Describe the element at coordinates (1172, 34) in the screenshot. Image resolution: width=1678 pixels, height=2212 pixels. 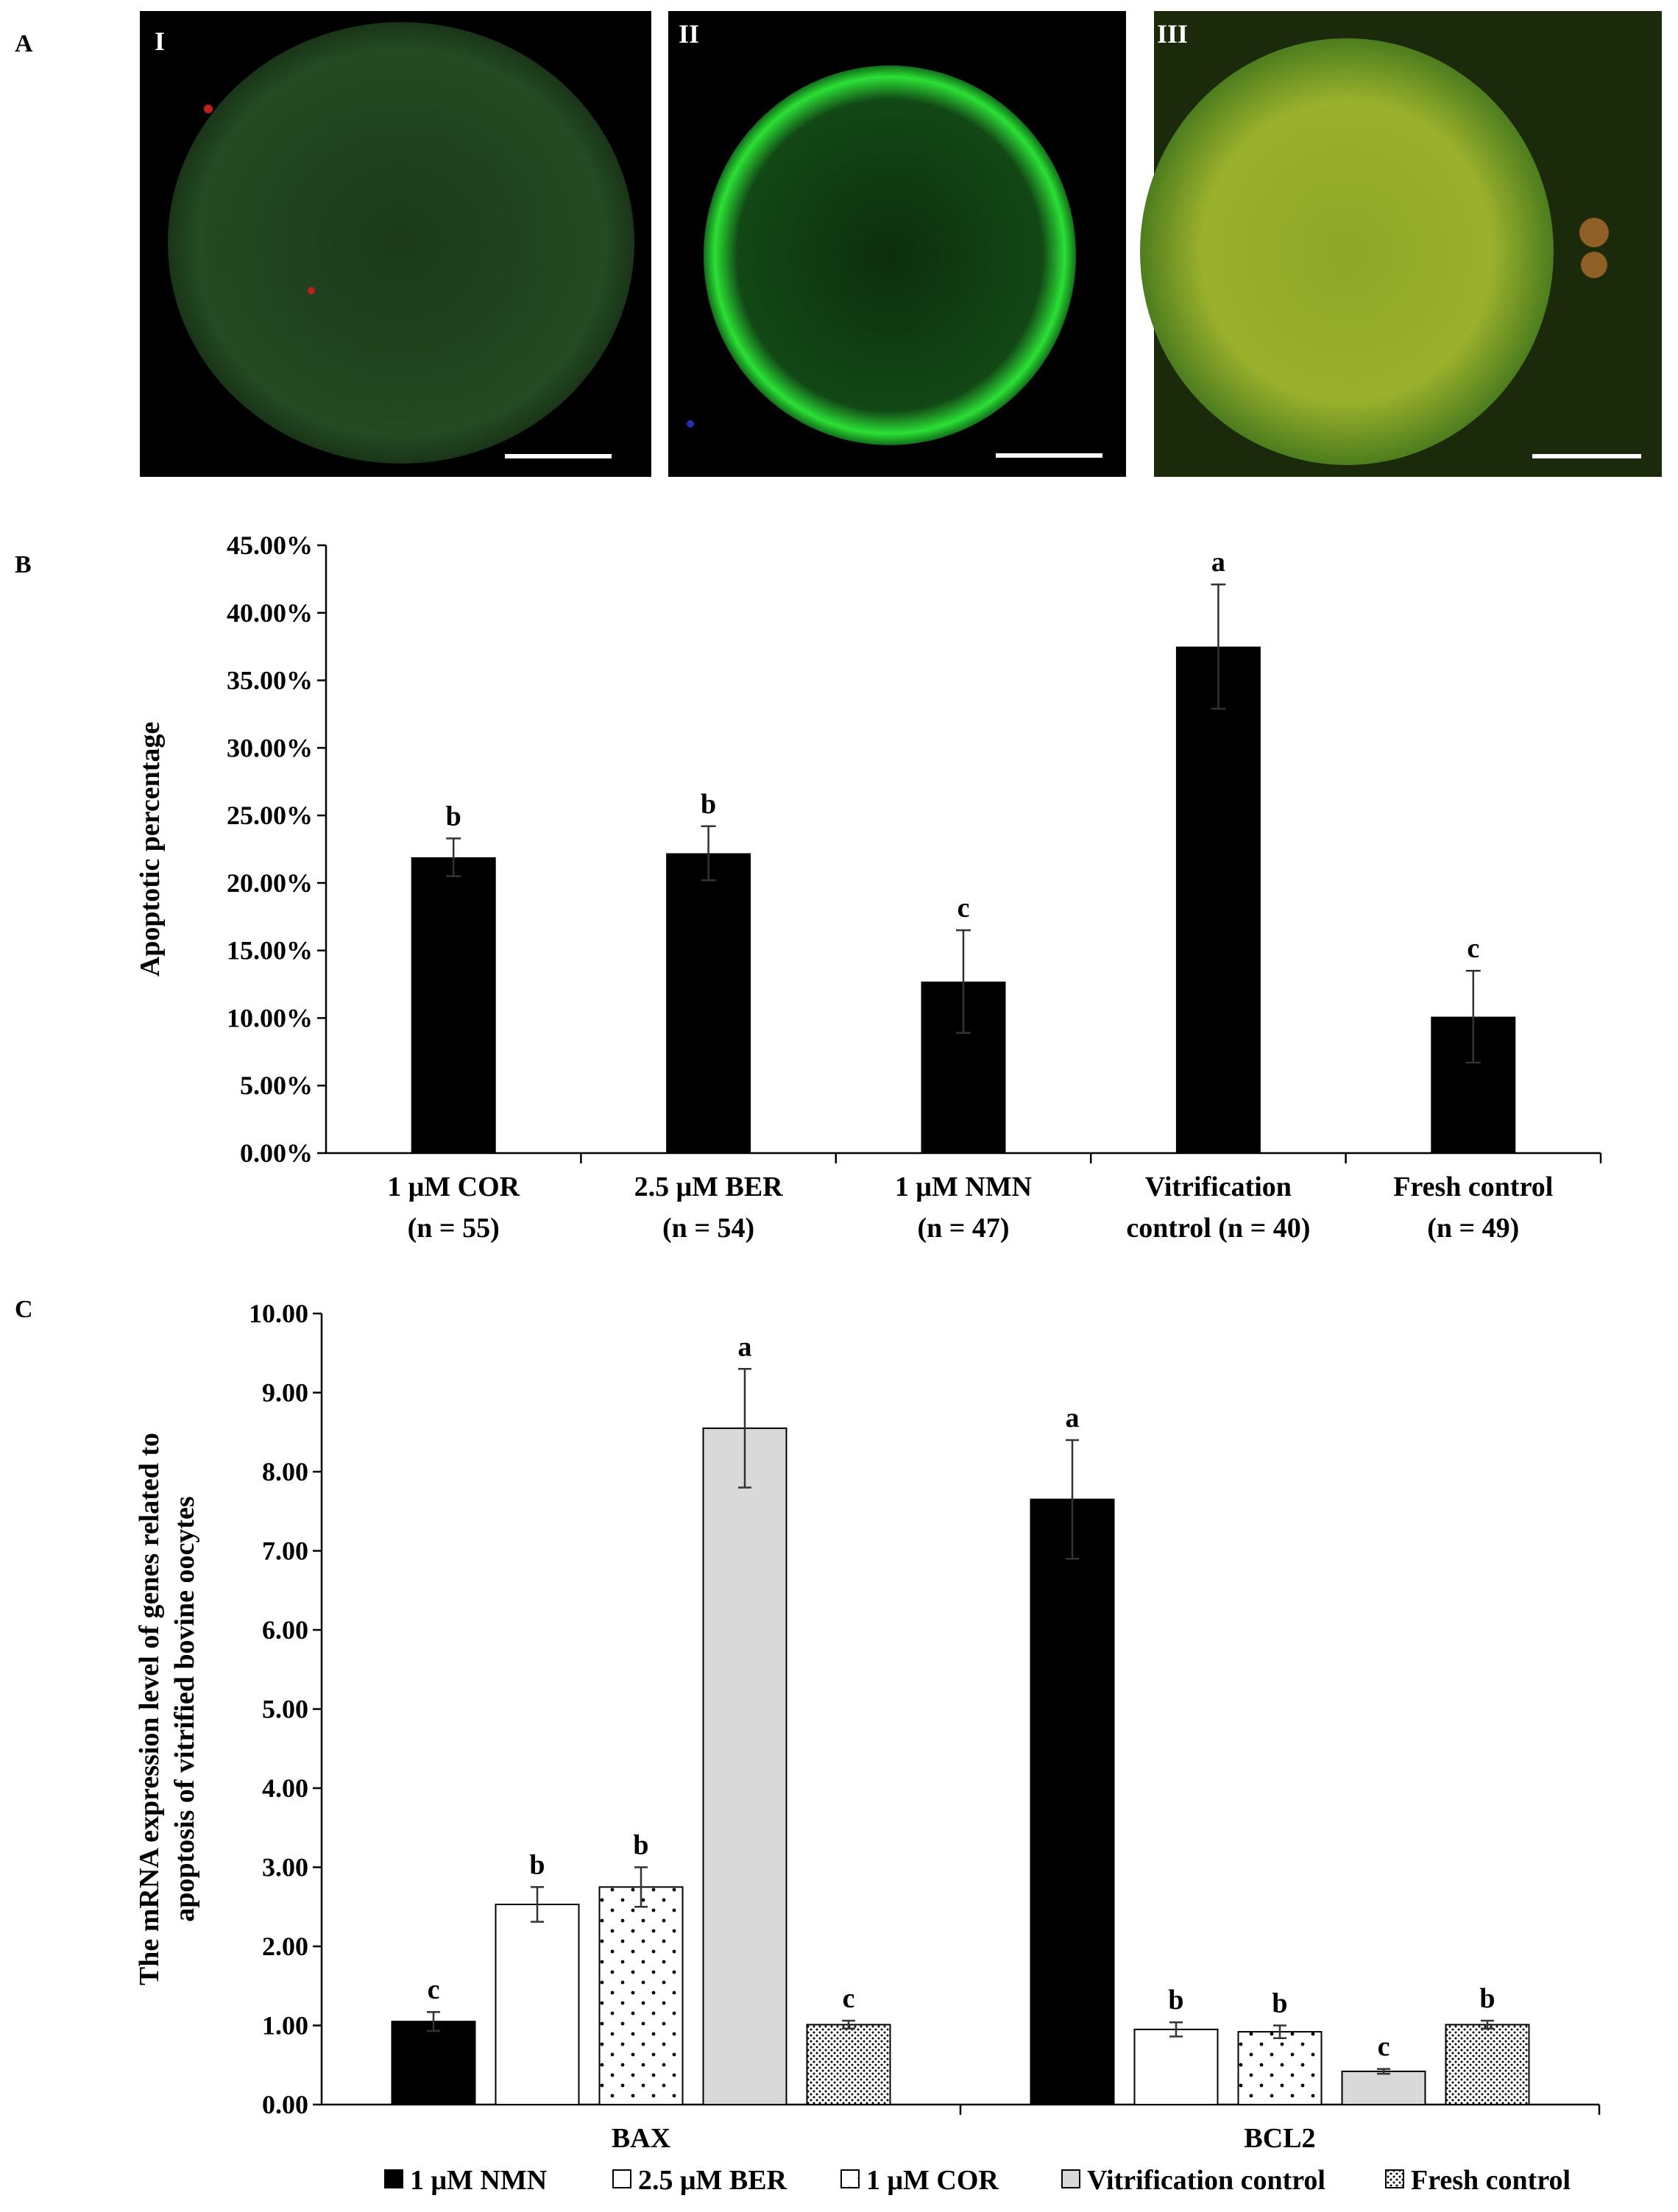
I see `micrograph-label-iii: III` at that location.